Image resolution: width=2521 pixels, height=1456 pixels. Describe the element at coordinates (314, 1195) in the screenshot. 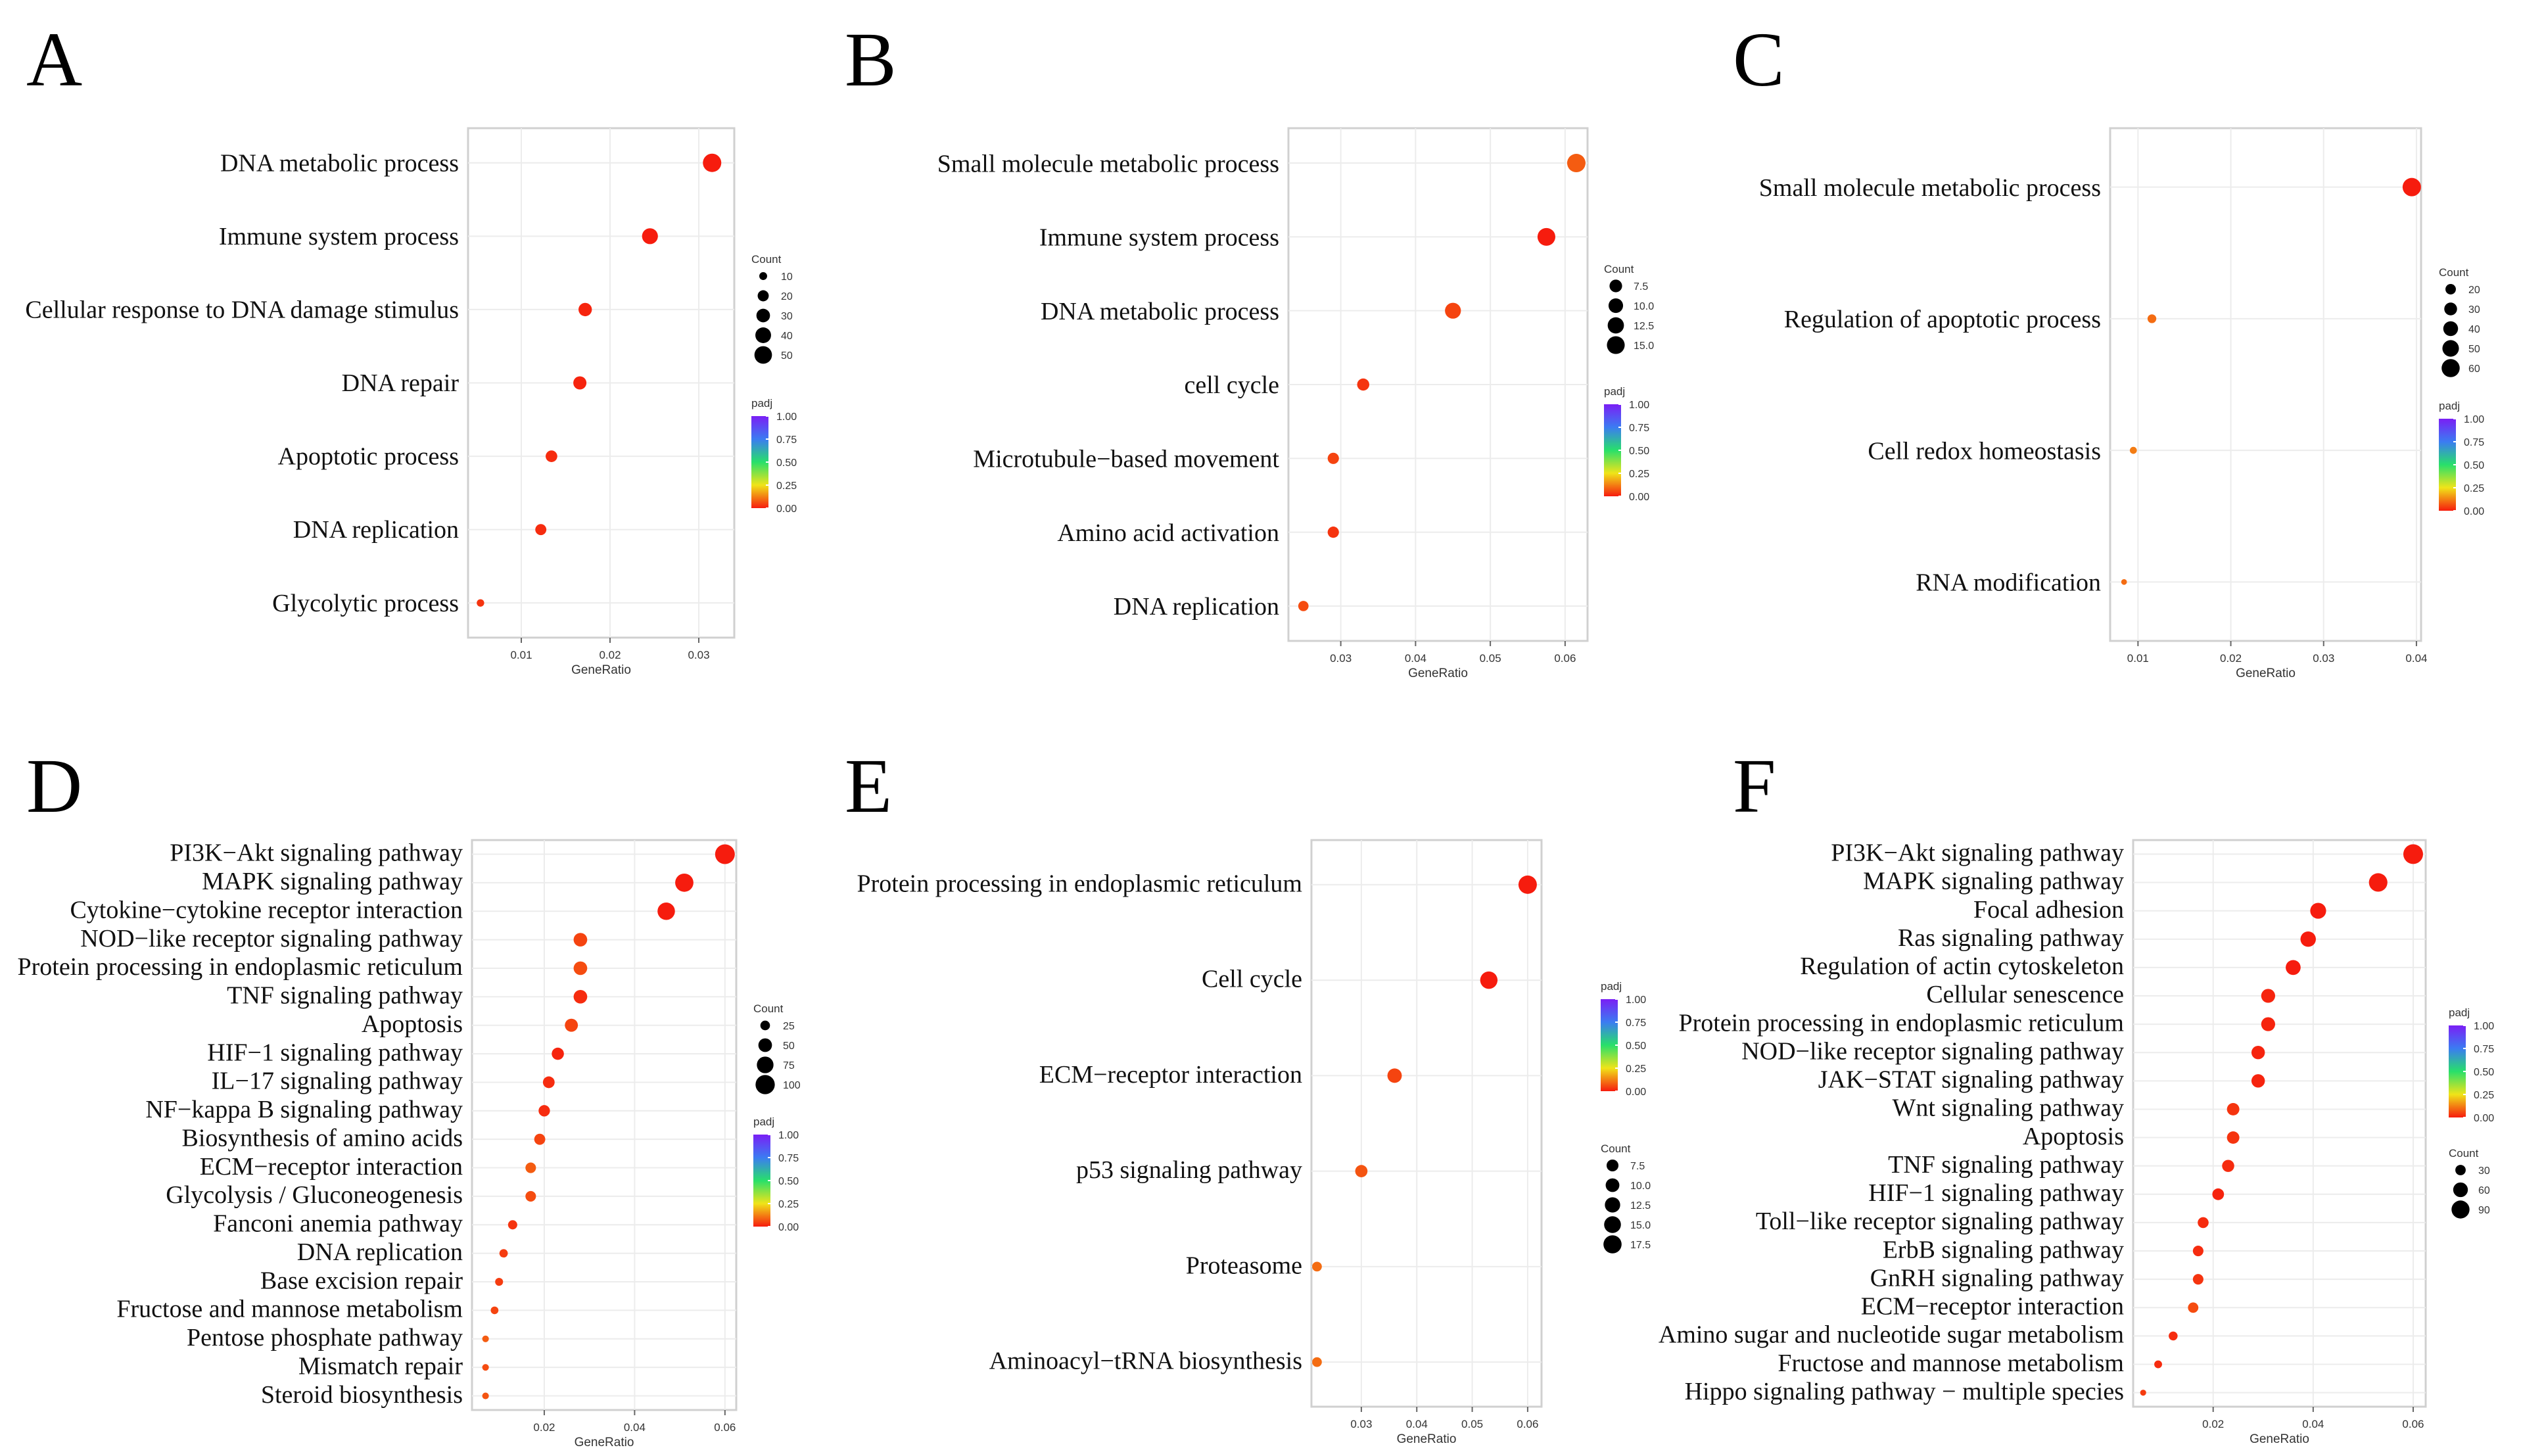

I see `term-label: Glycolysis / Gluconeogenesis` at that location.